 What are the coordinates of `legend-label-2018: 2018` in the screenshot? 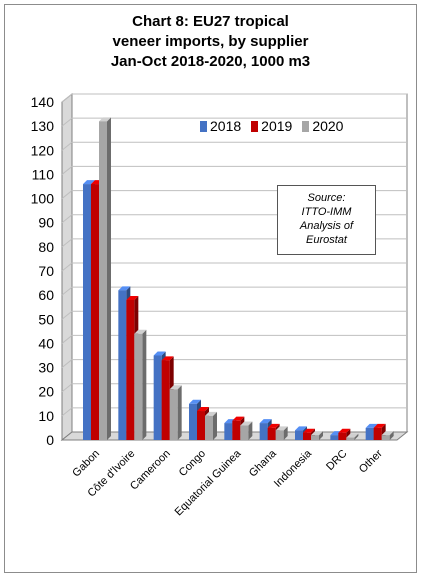 It's located at (226, 126).